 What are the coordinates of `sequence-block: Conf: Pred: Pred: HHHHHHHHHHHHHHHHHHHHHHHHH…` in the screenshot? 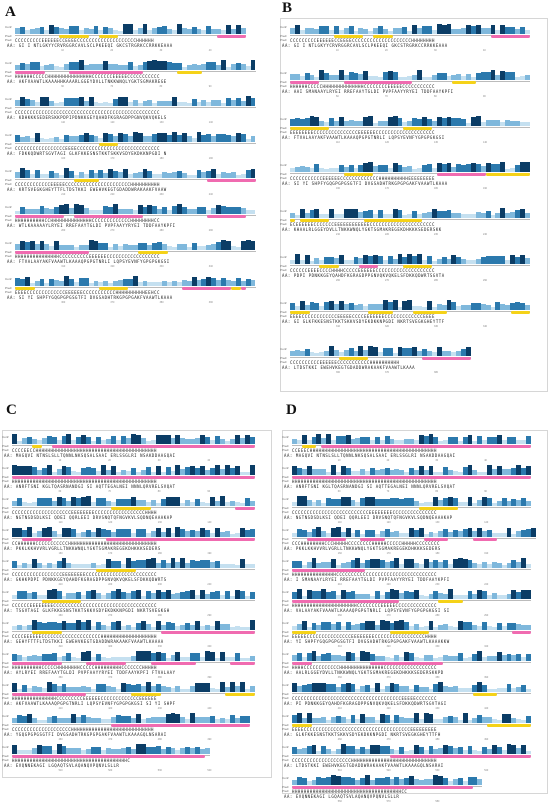 It's located at (131, 479).